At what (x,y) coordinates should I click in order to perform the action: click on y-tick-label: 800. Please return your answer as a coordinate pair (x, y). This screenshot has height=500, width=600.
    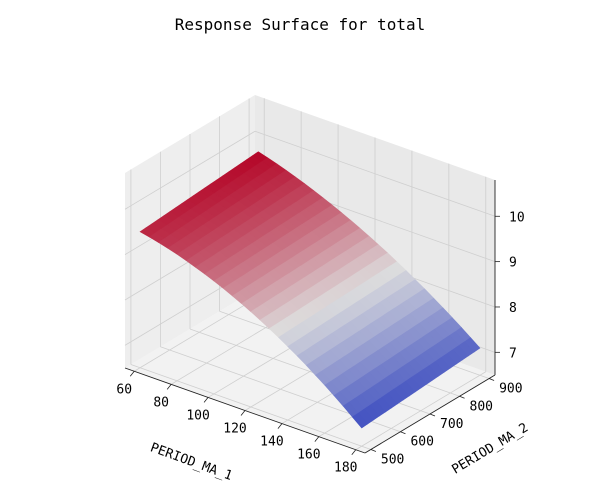
    Looking at the image, I should click on (481, 406).